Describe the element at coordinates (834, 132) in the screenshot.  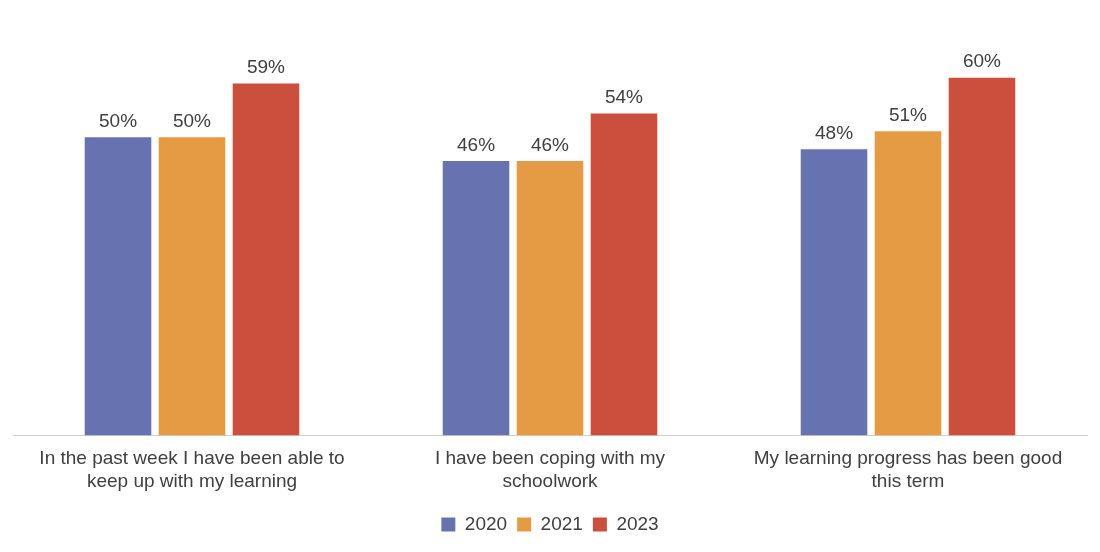
I see `data-label: 48%` at that location.